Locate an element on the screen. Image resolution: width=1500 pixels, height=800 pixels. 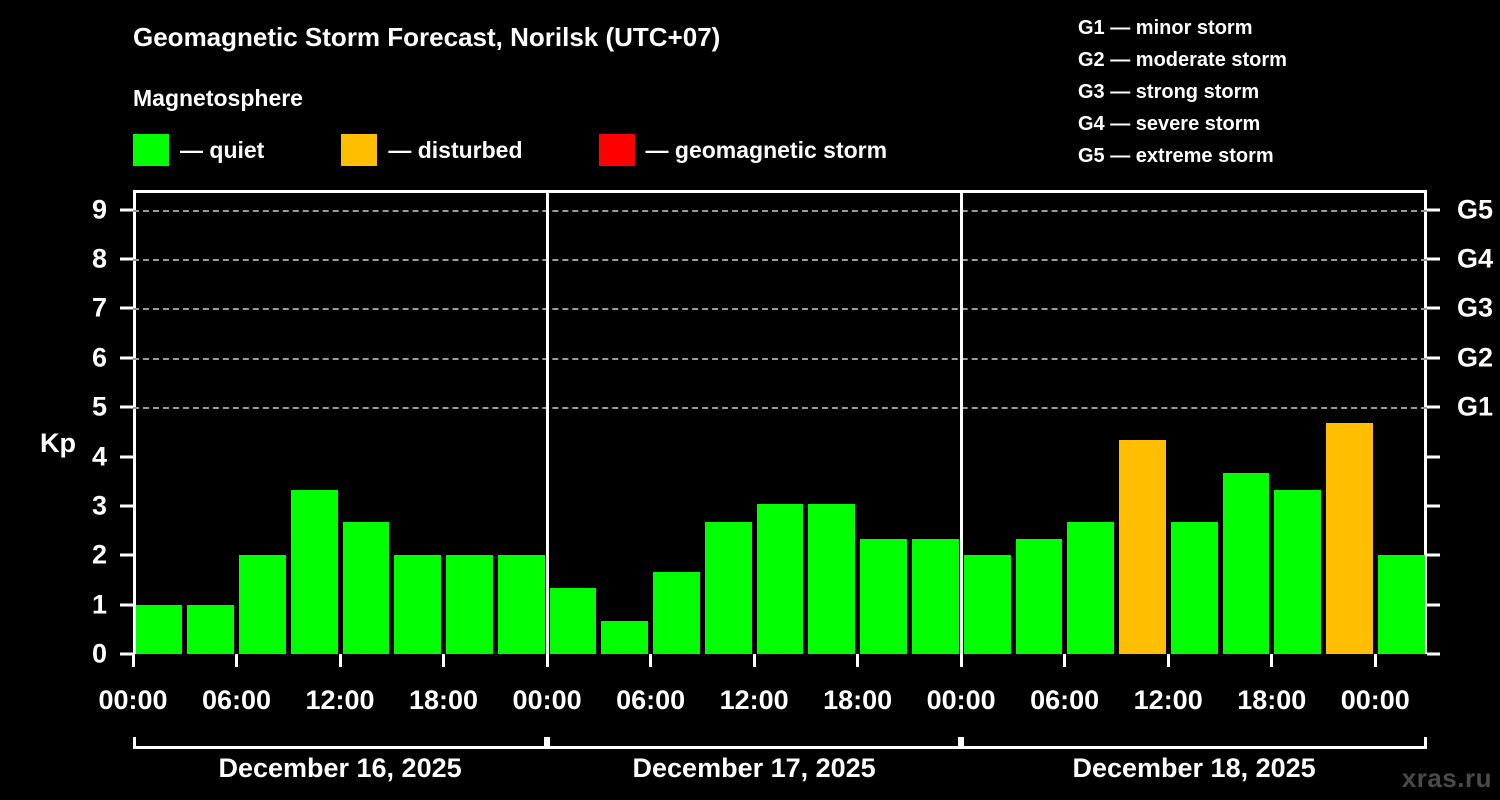
g-legend-line-3: G3 — strong storm is located at coordinates (1169, 92).